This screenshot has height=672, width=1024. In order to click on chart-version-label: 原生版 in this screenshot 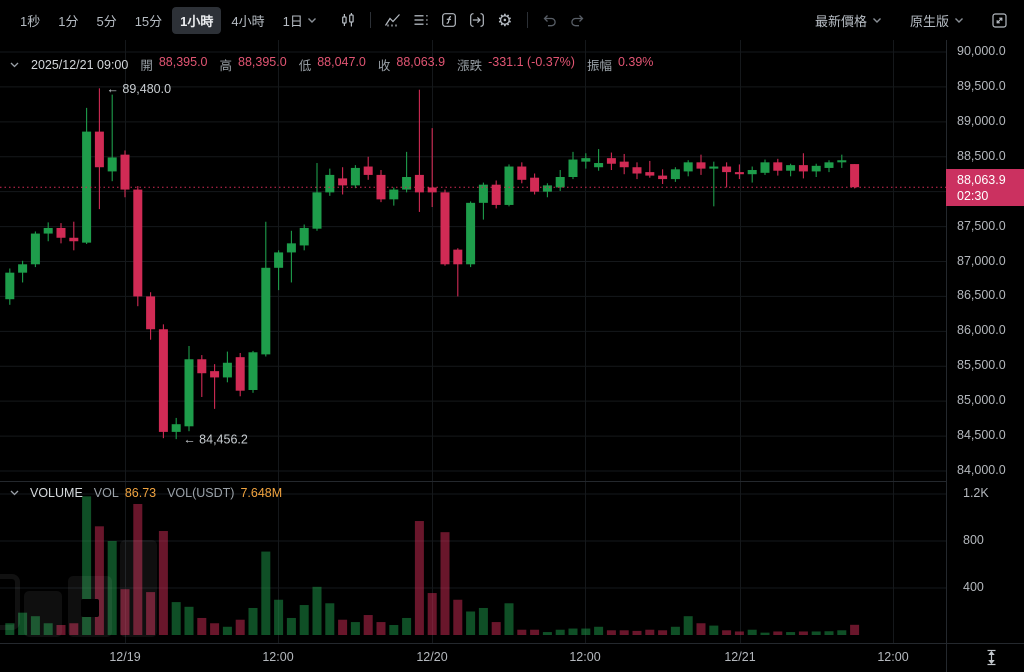, I will do `click(929, 21)`.